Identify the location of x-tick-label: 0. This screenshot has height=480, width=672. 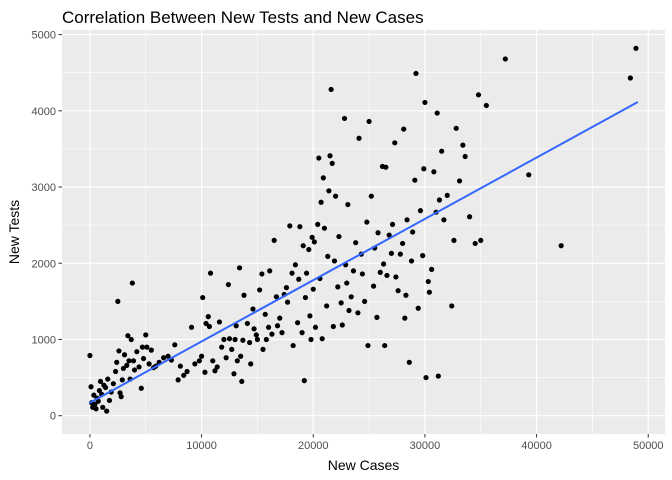
(90, 446).